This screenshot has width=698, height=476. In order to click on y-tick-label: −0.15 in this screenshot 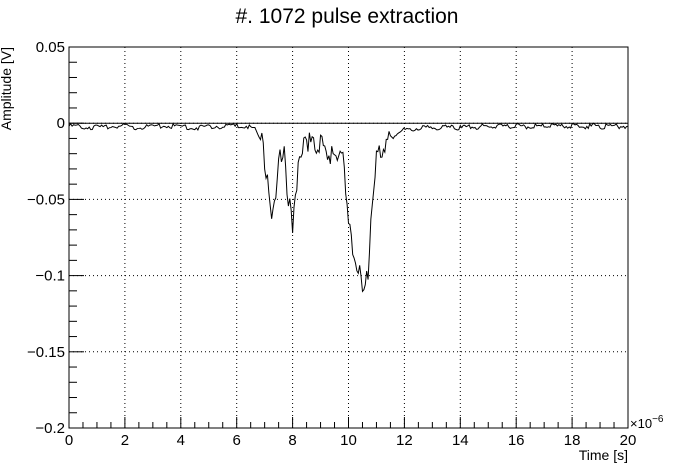, I will do `click(46, 352)`.